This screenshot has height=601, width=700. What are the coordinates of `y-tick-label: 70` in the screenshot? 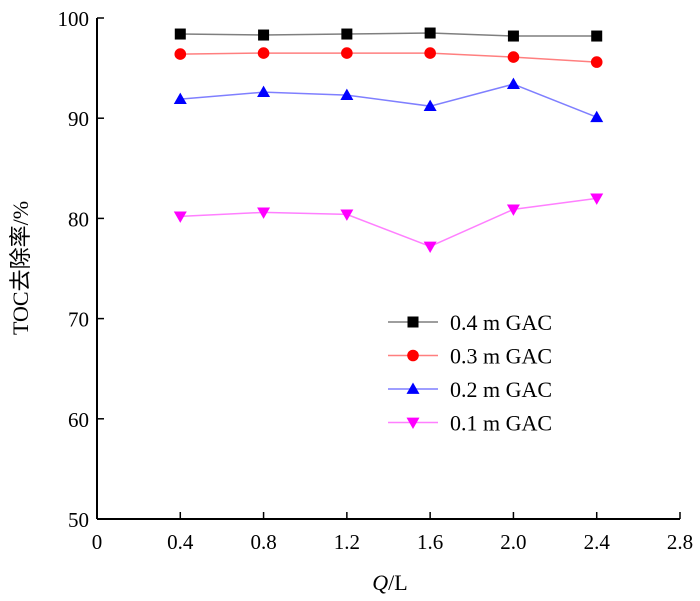 It's located at (78, 320).